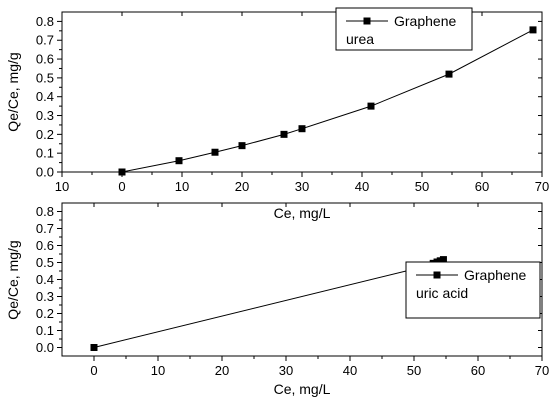 The width and height of the screenshot is (550, 406). Describe the element at coordinates (268, 303) in the screenshot. I see `series-line` at that location.